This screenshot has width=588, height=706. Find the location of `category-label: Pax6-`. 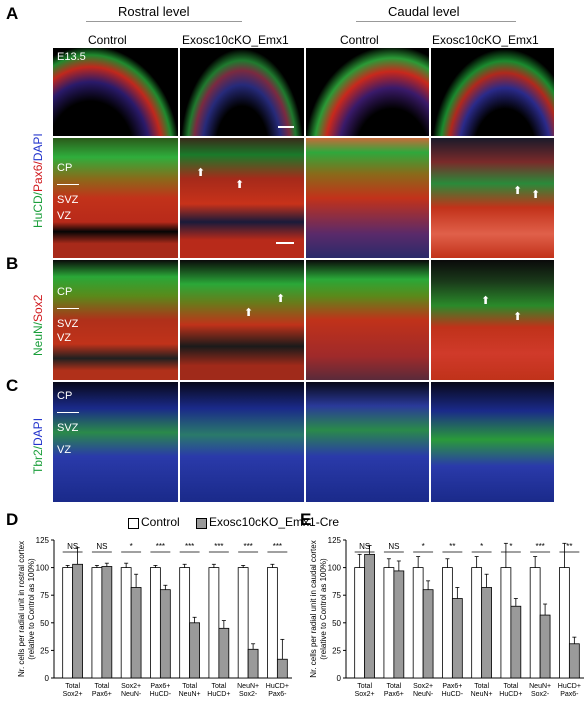

category-label: Pax6- is located at coordinates (277, 694).